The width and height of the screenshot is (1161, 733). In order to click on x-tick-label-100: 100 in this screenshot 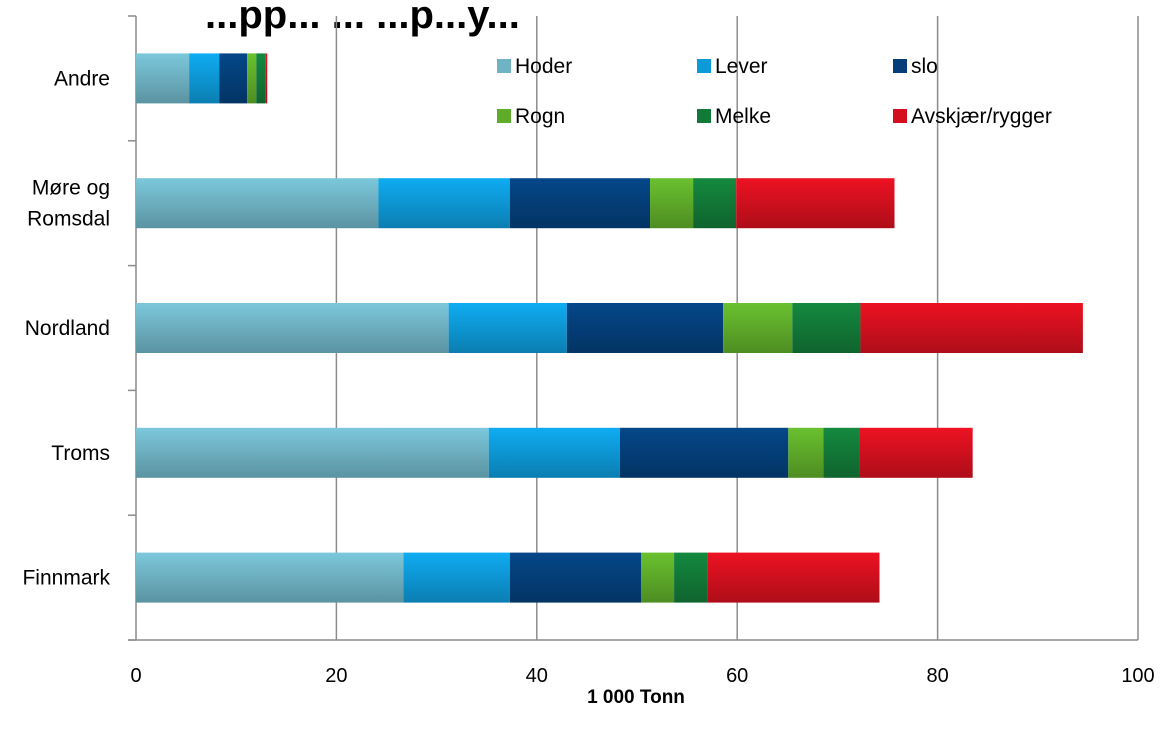, I will do `click(1137, 676)`.